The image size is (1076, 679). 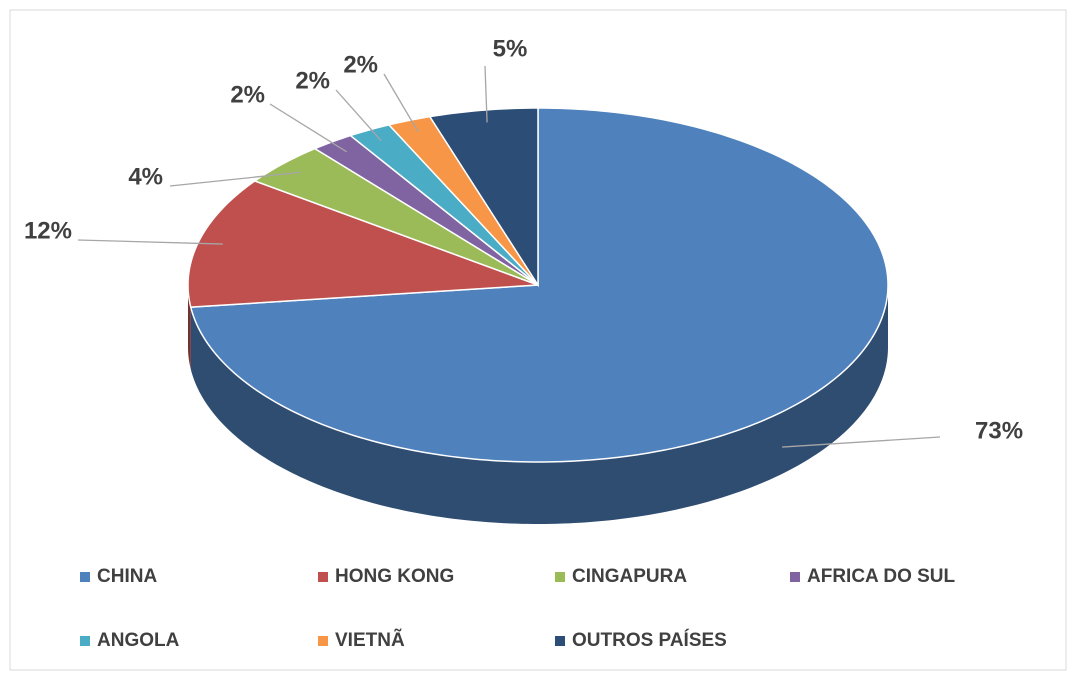 What do you see at coordinates (48, 230) in the screenshot?
I see `data-label: 12%` at bounding box center [48, 230].